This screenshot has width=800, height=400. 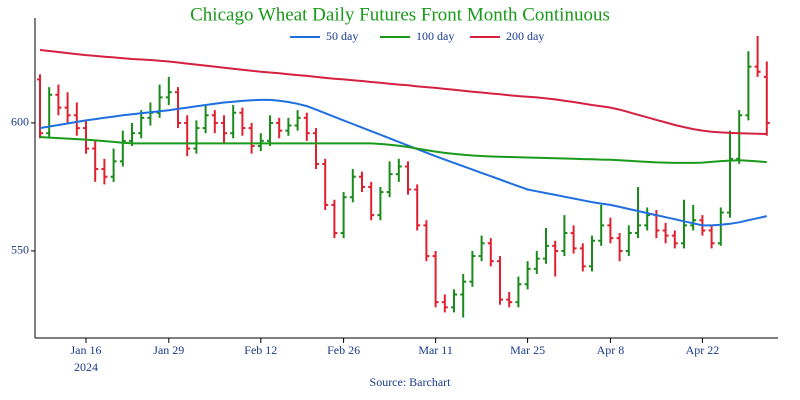 What do you see at coordinates (20, 250) in the screenshot?
I see `y-tick-label: 550` at bounding box center [20, 250].